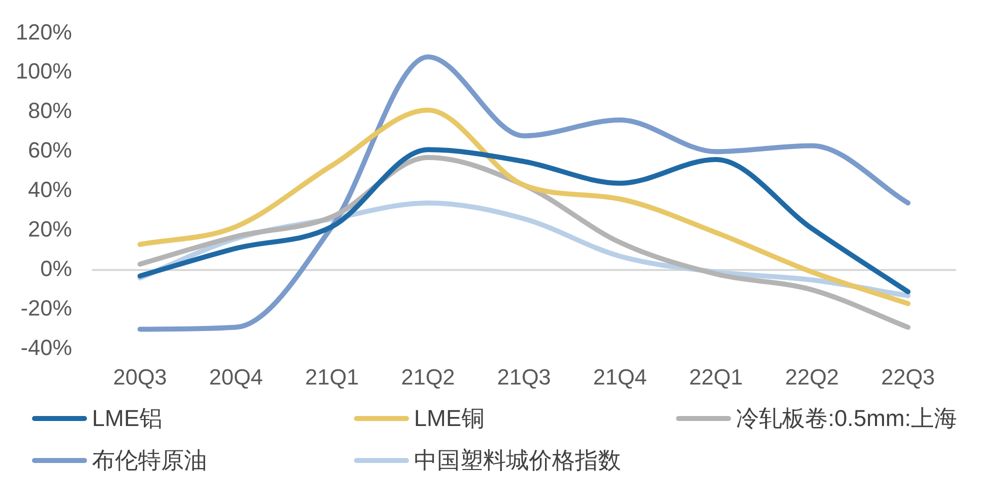 This screenshot has height=480, width=982. Describe the element at coordinates (50, 150) in the screenshot. I see `y-tick-label: 60%` at that location.